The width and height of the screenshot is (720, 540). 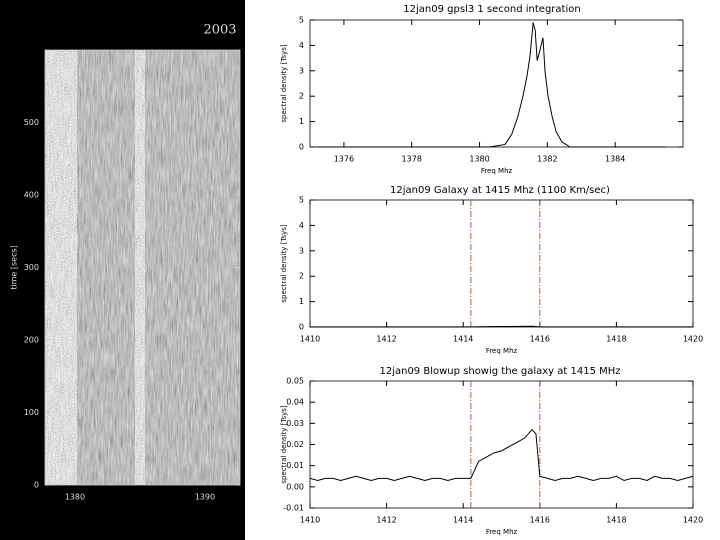 What do you see at coordinates (344, 159) in the screenshot?
I see `x-tick-label: 1376` at bounding box center [344, 159].